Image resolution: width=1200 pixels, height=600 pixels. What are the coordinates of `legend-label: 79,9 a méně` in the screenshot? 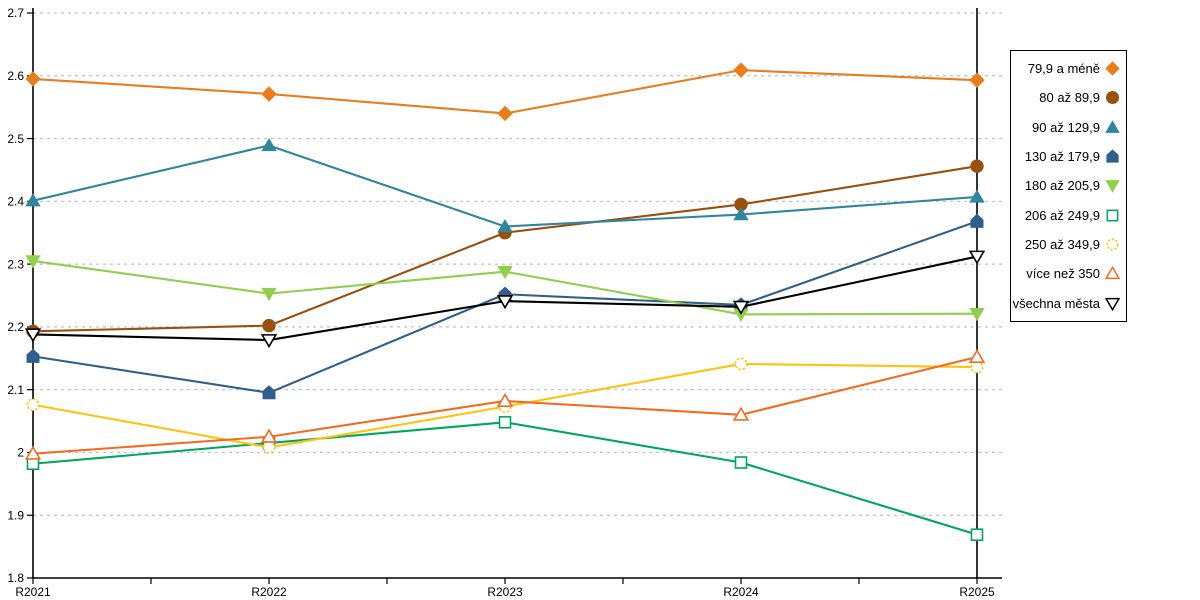 It's located at (1063, 69).